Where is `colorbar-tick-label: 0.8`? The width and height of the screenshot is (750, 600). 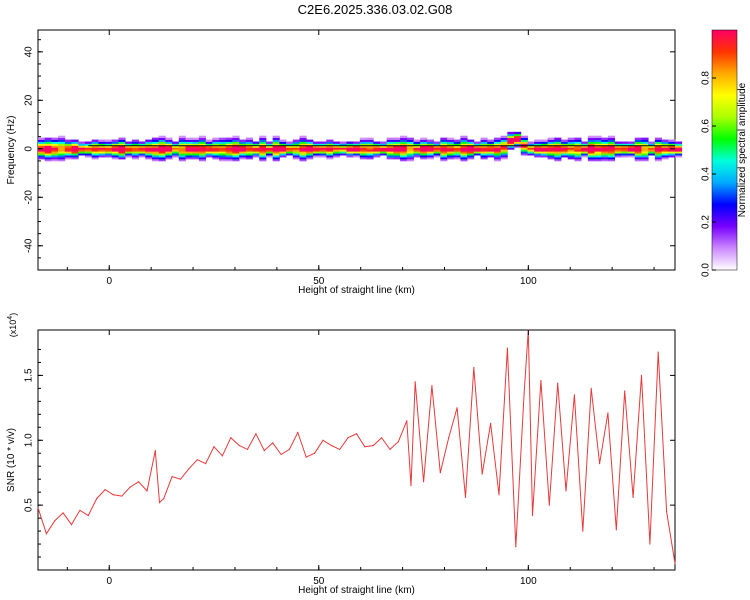 colorbar-tick-label: 0.8 is located at coordinates (706, 78).